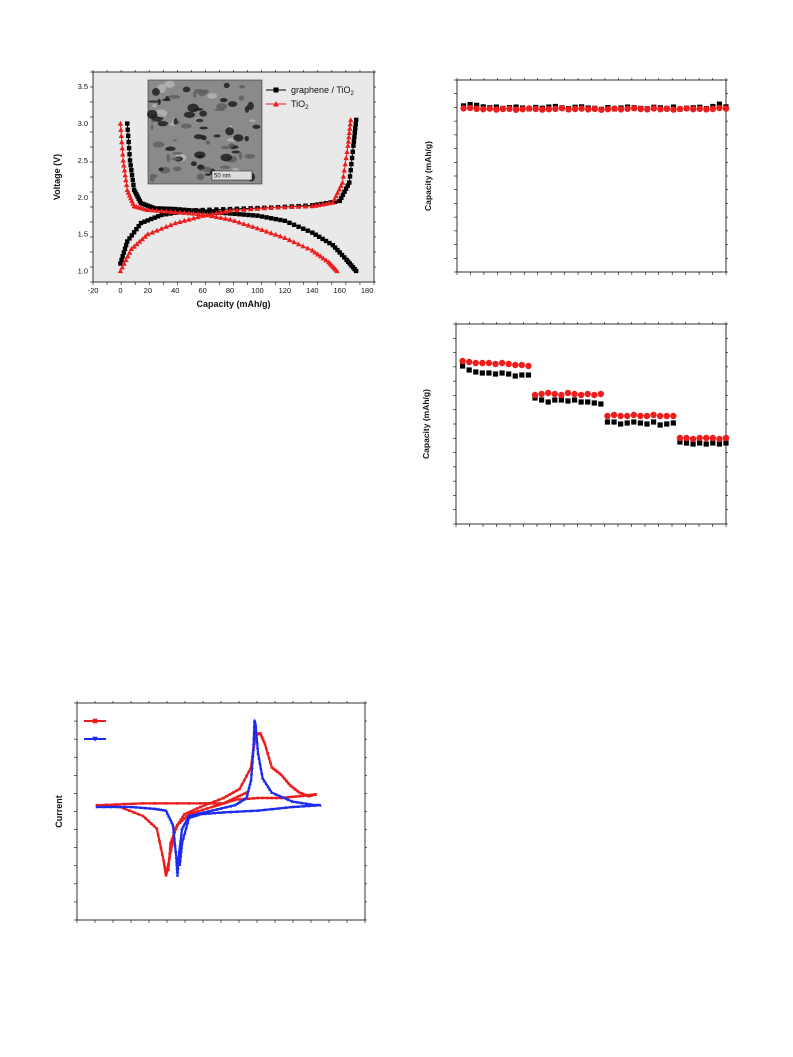 This screenshot has width=793, height=1057. Describe the element at coordinates (83, 234) in the screenshot. I see `y-tick-label: 1.5` at that location.